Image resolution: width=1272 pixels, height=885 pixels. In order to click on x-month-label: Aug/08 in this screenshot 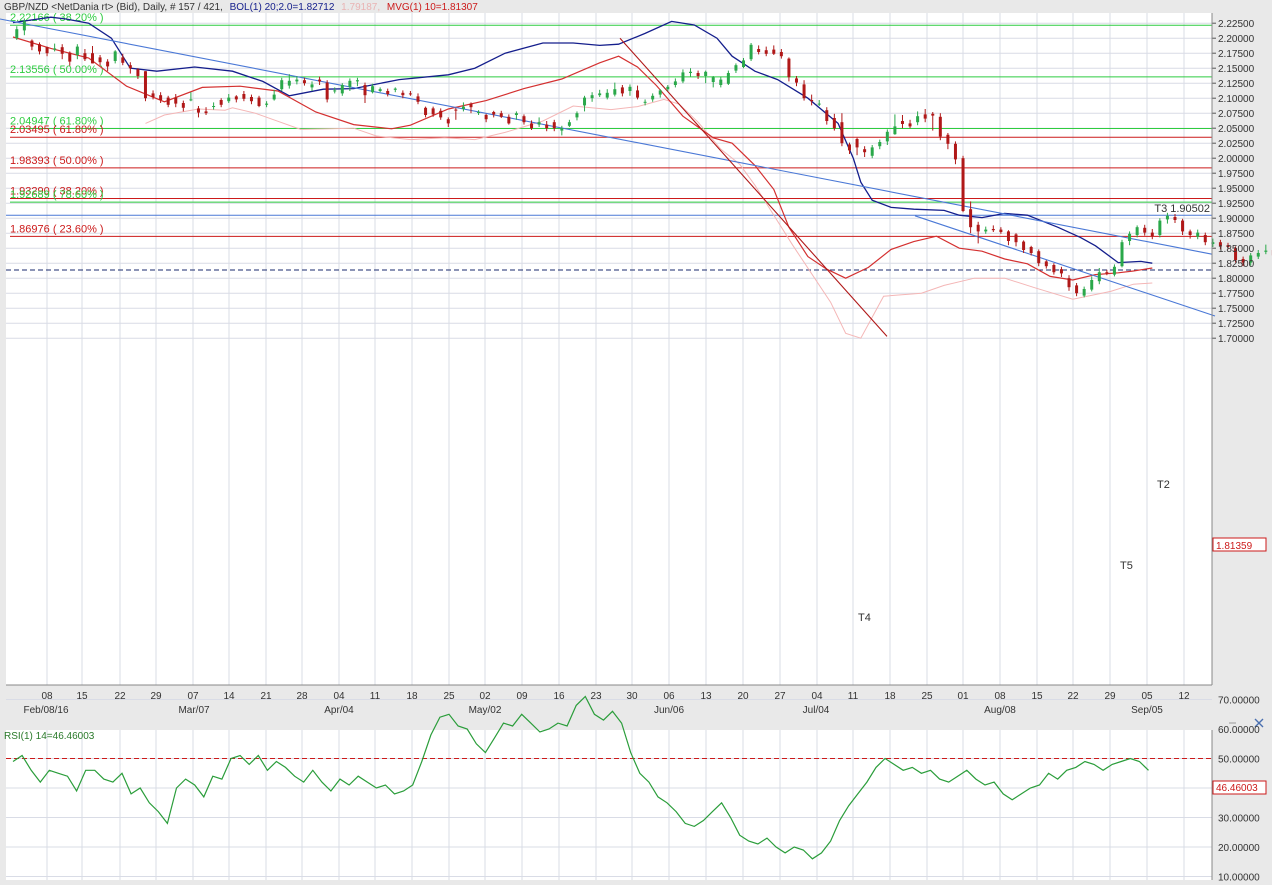, I will do `click(1000, 710)`.